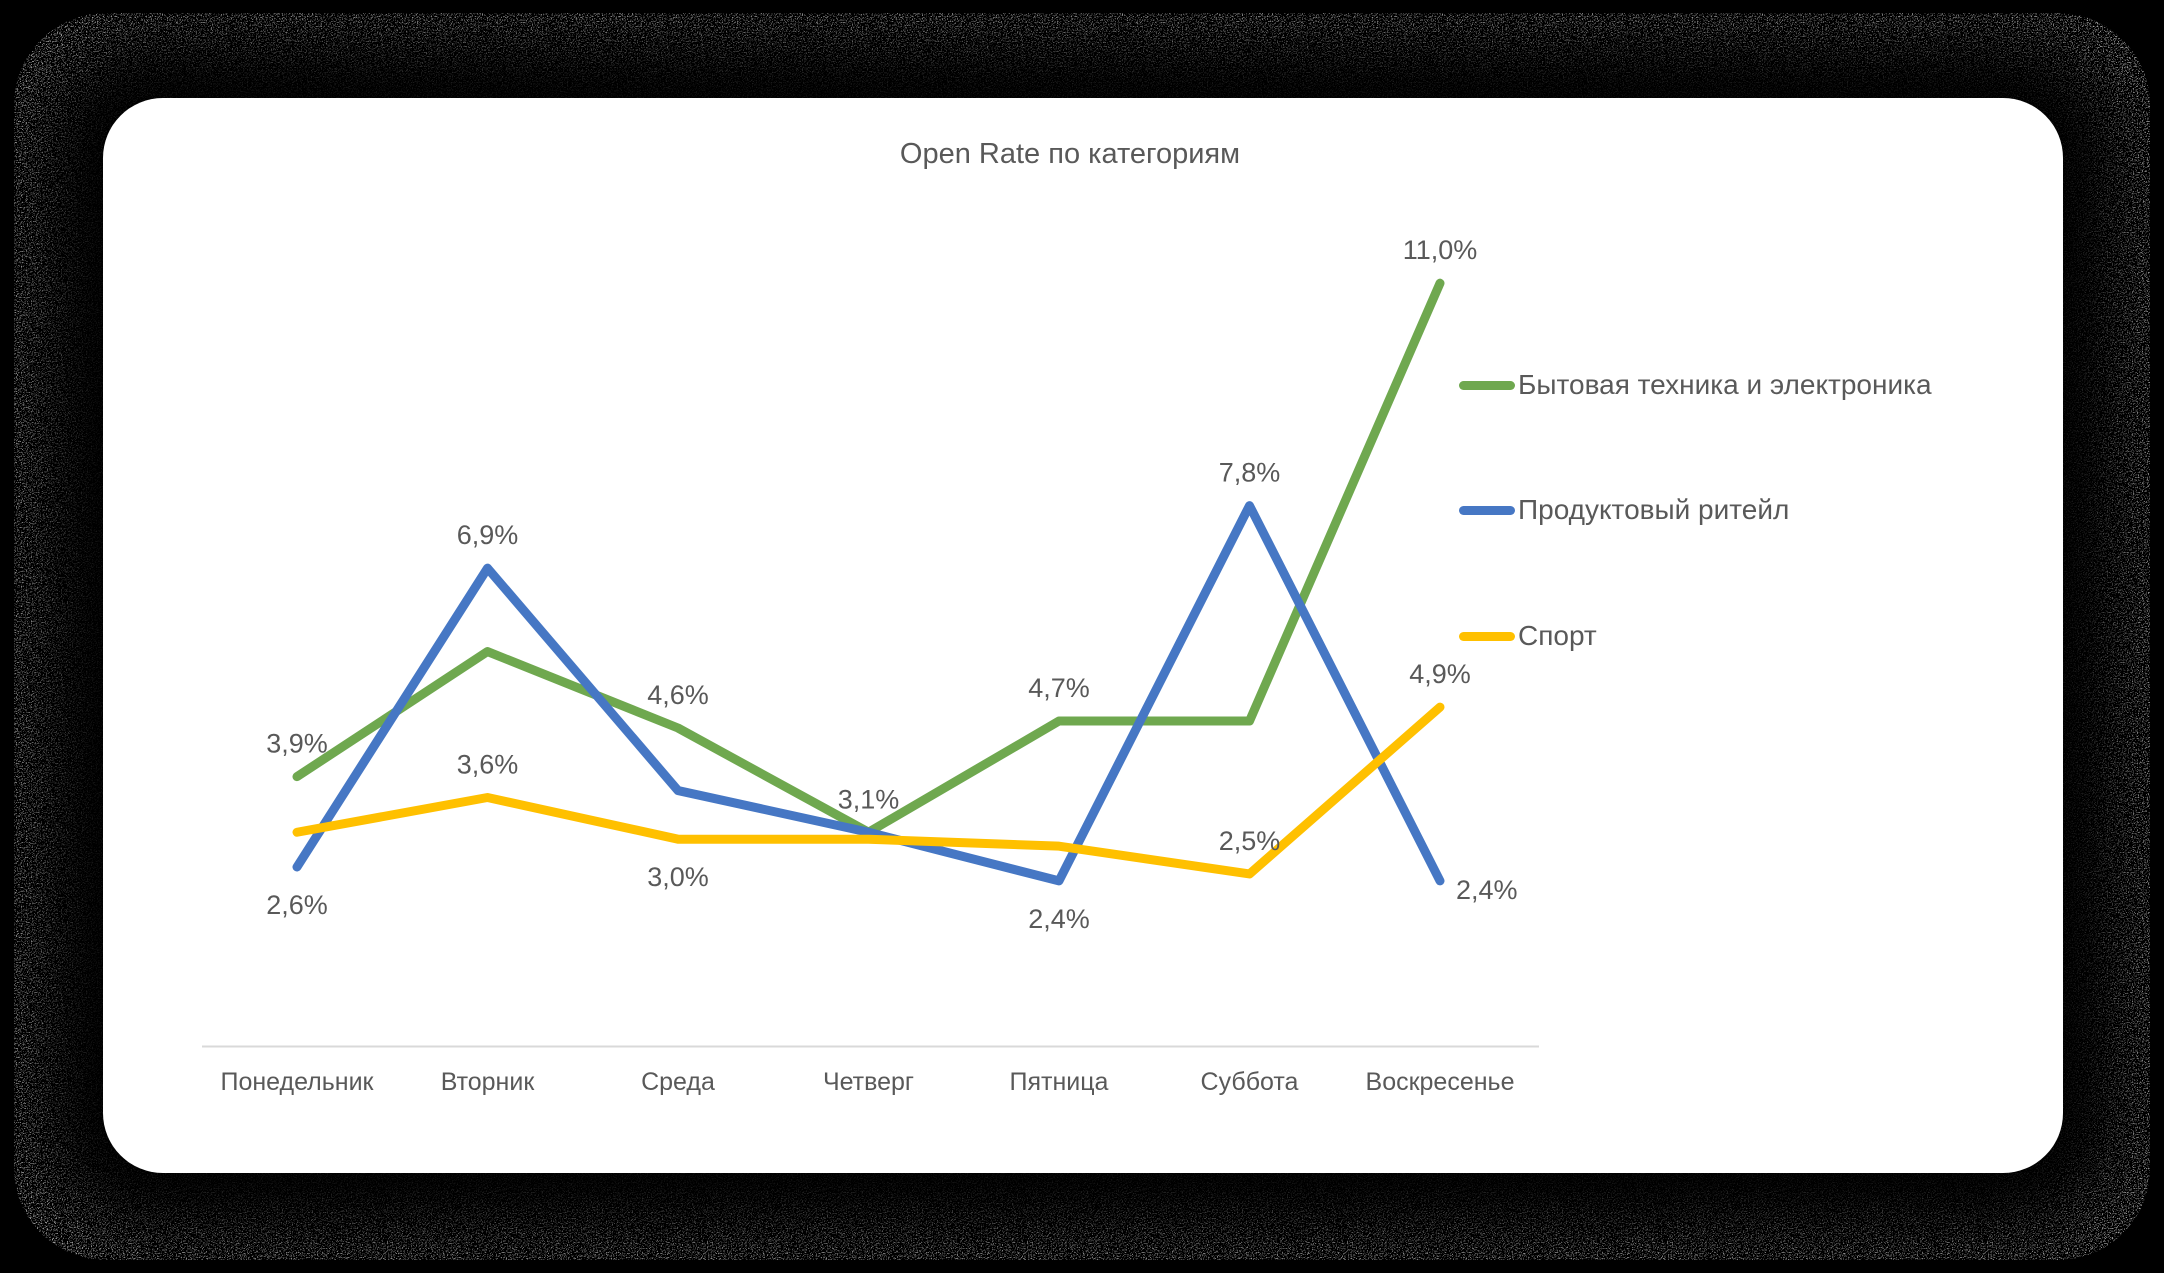 The height and width of the screenshot is (1273, 2164). Describe the element at coordinates (488, 1082) in the screenshot. I see `x-axis-label: Вторник` at that location.